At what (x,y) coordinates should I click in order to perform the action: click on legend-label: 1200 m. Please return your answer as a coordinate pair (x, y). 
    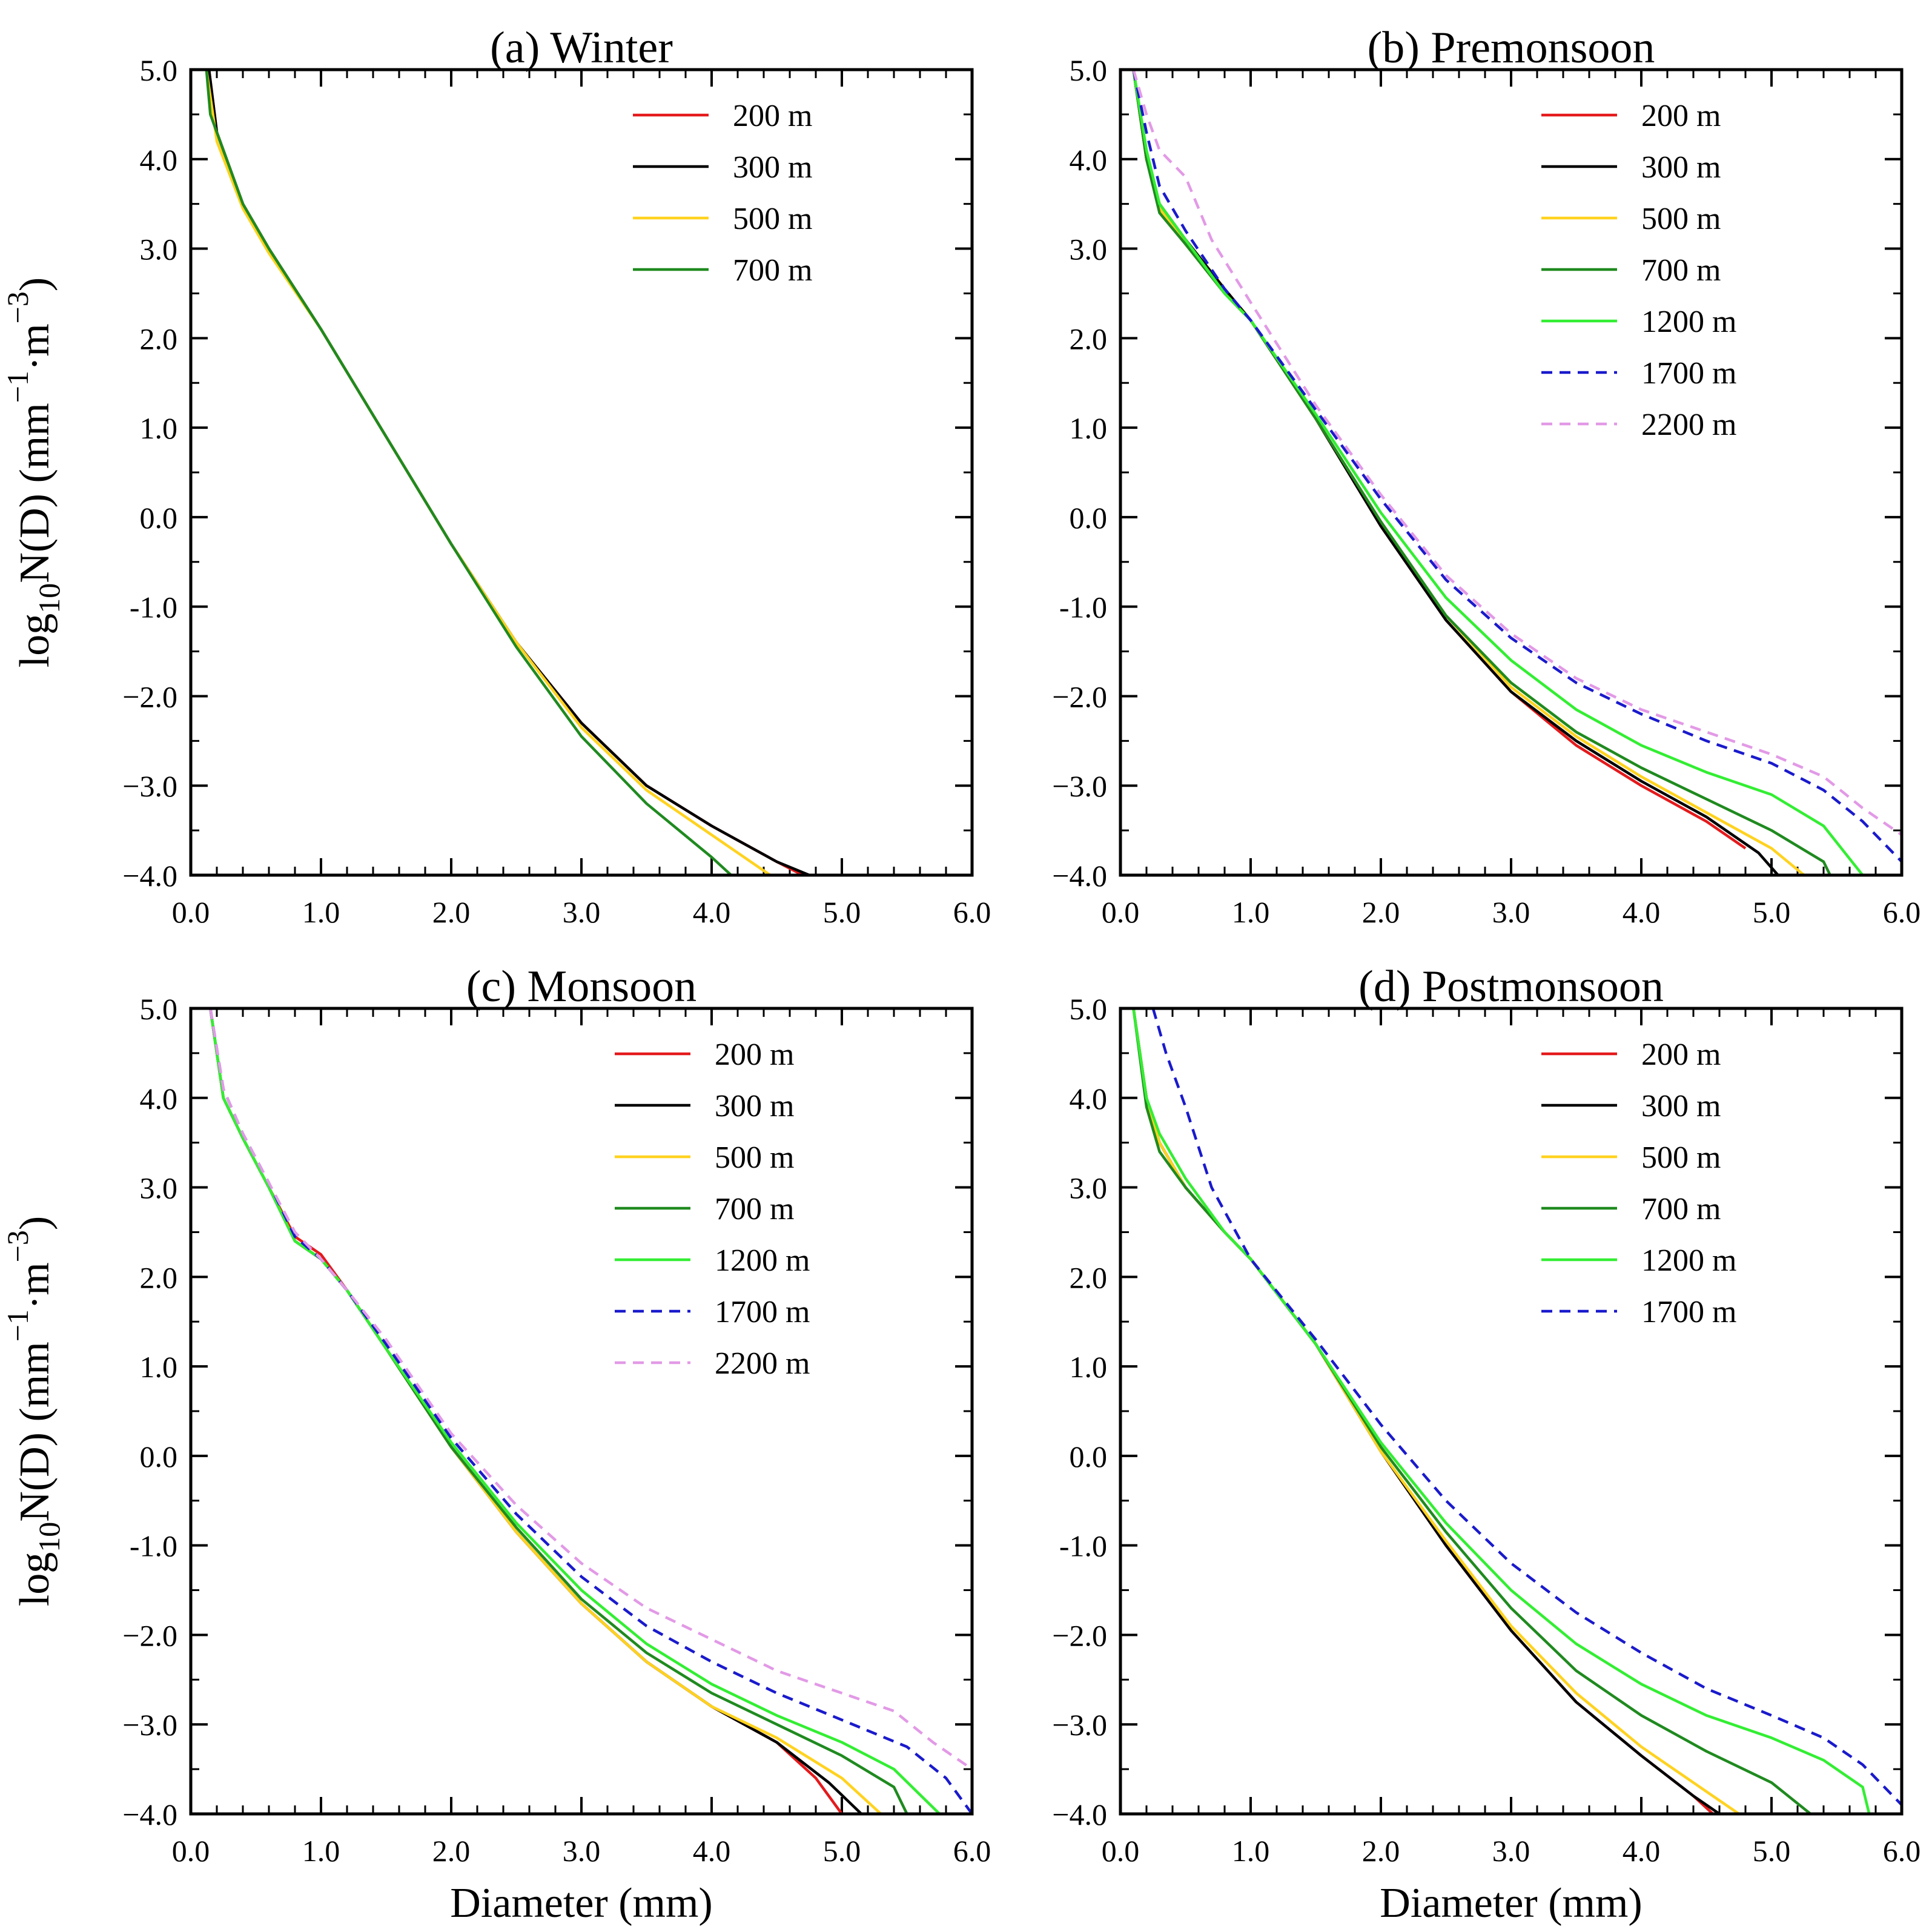
    Looking at the image, I should click on (1689, 1260).